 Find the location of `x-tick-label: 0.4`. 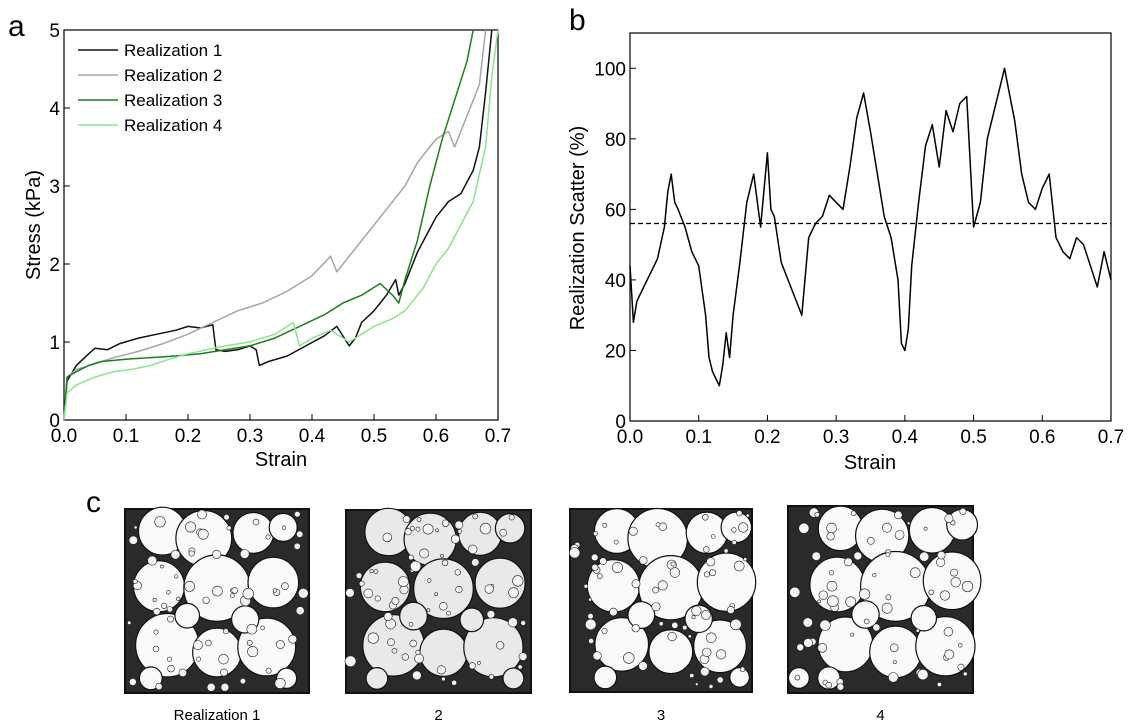

x-tick-label: 0.4 is located at coordinates (905, 437).